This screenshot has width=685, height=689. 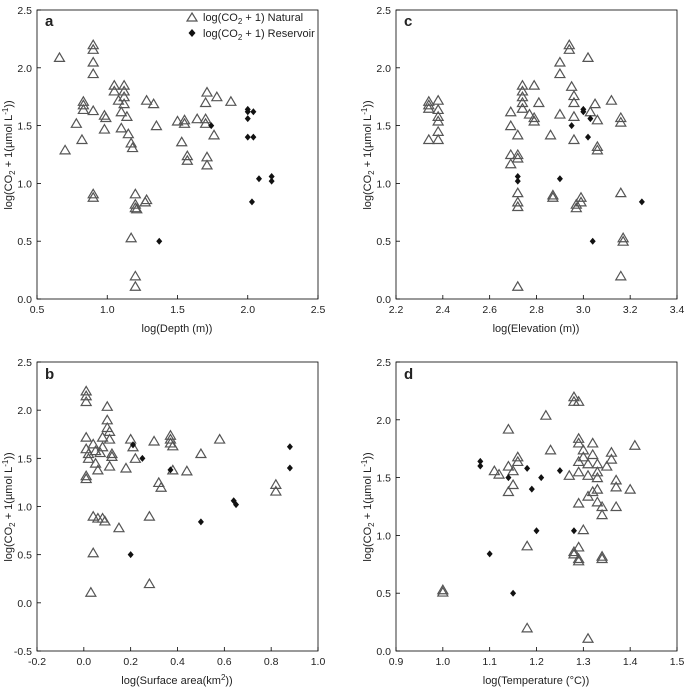 I want to click on x-tick-label: 2.4, so click(x=443, y=310).